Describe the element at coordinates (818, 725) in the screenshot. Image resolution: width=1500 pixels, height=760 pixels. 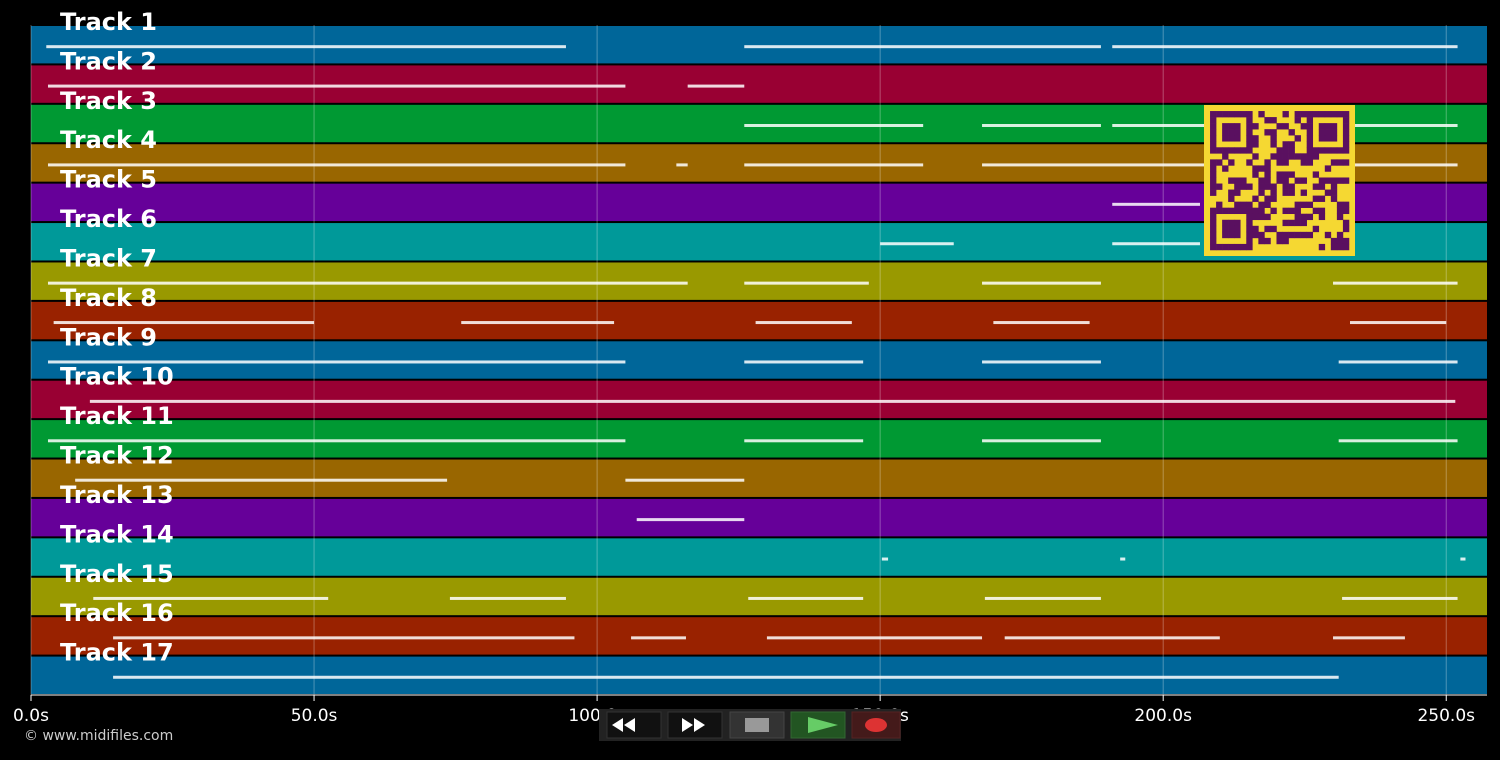
I see `play-button` at that location.